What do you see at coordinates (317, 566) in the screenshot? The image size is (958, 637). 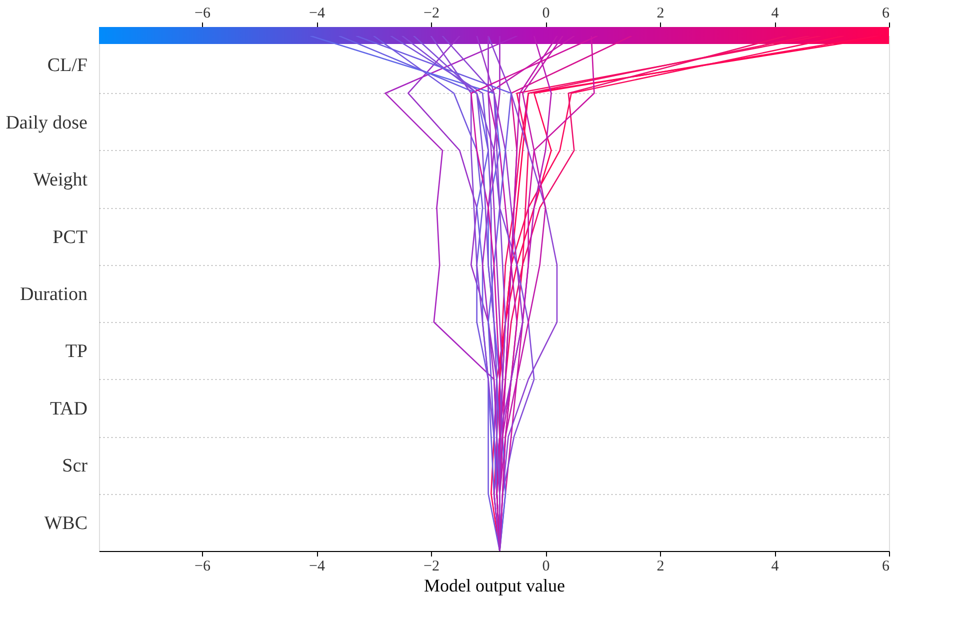 I see `x-tick-label: −4` at bounding box center [317, 566].